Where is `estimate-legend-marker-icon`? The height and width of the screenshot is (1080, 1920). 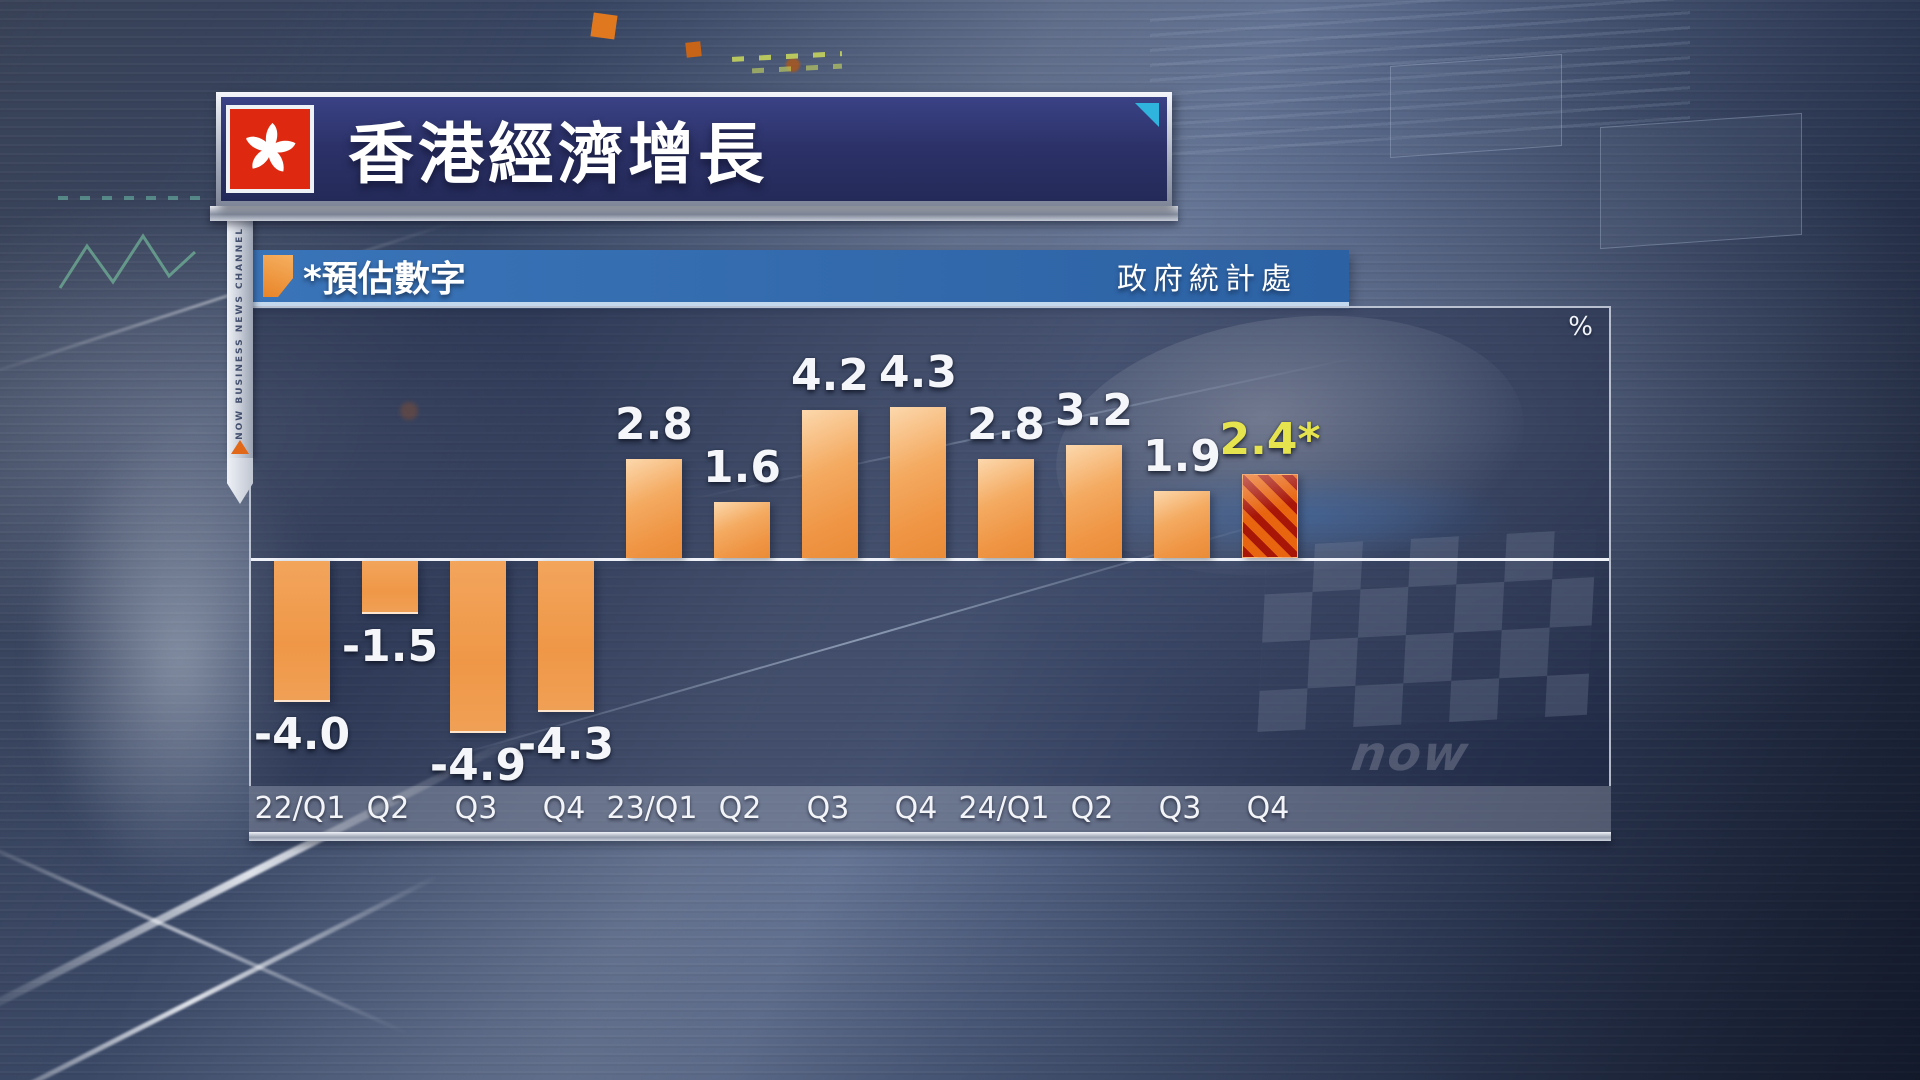
estimate-legend-marker-icon is located at coordinates (278, 276).